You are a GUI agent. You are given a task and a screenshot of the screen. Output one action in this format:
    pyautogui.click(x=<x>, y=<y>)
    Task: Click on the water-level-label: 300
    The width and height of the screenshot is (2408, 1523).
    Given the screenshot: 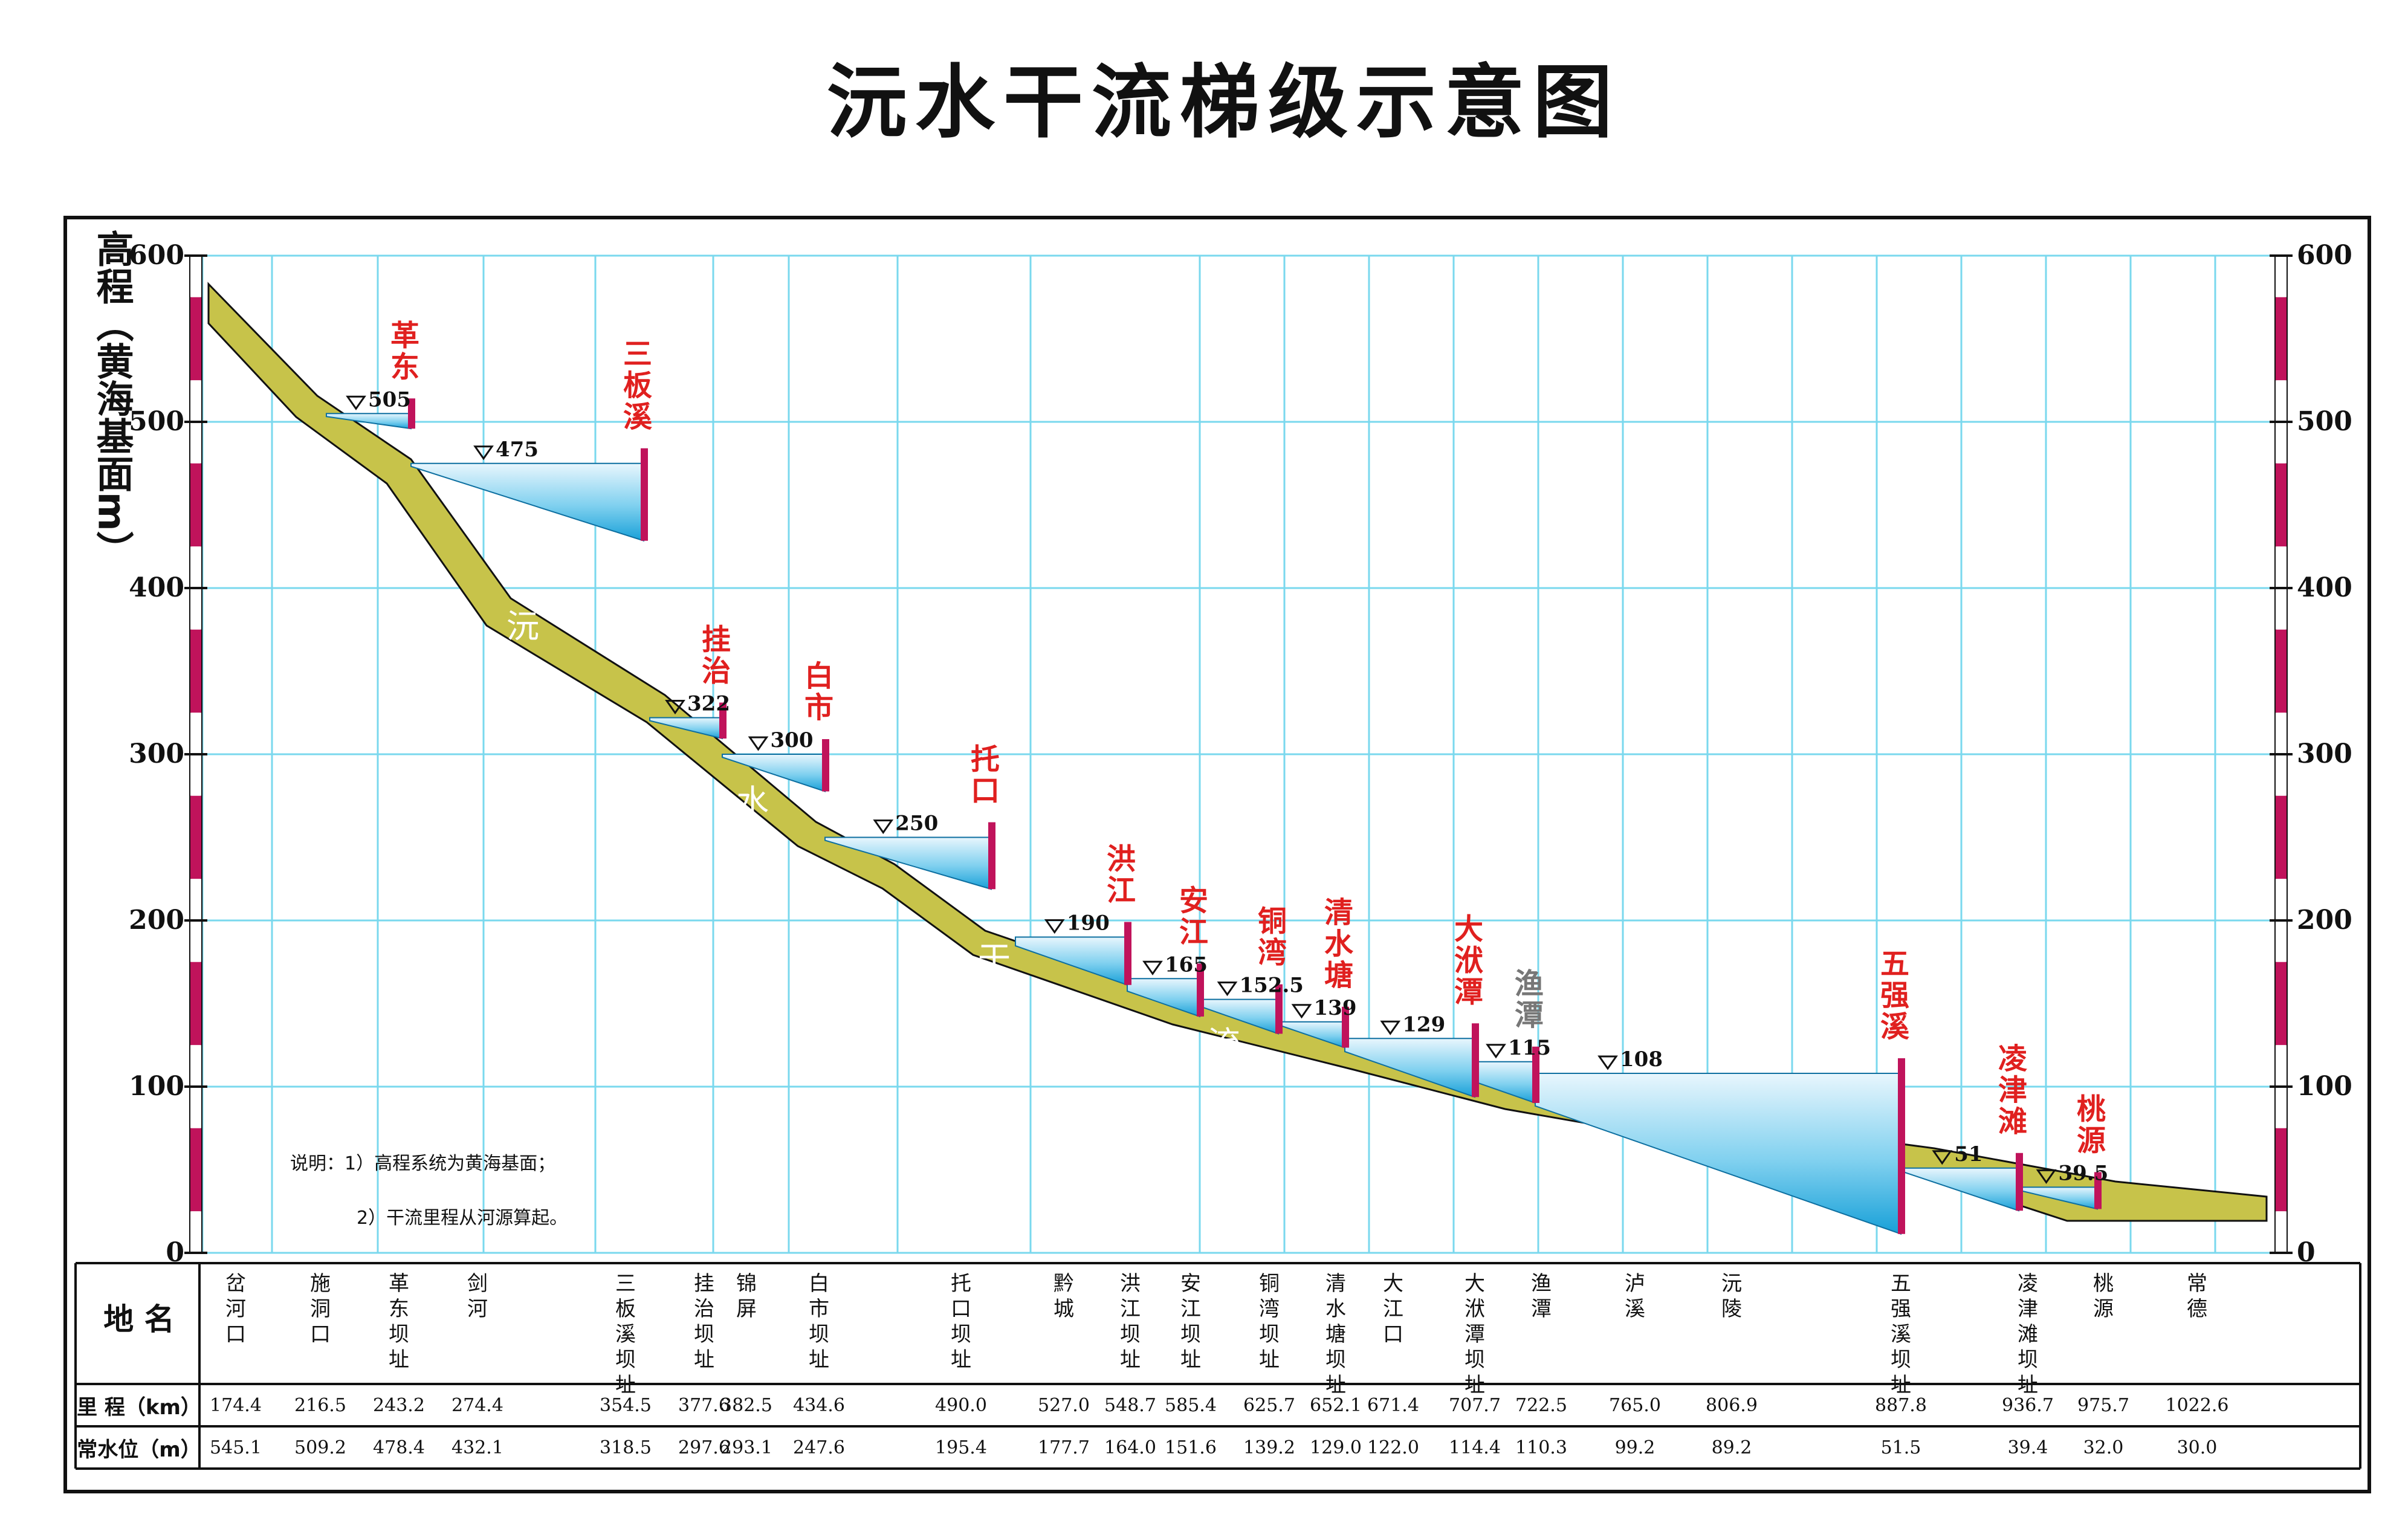 What is the action you would take?
    pyautogui.click(x=792, y=740)
    